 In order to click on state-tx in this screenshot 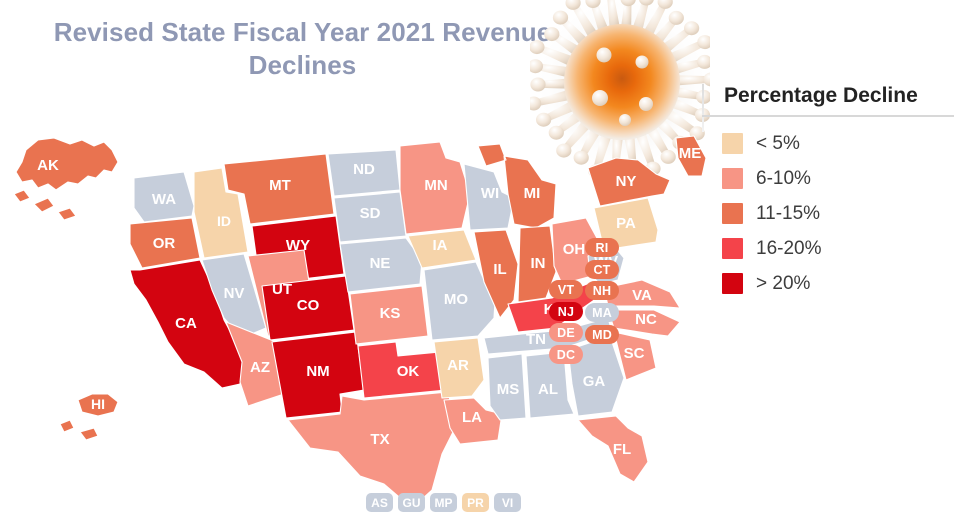, I will do `click(372, 450)`.